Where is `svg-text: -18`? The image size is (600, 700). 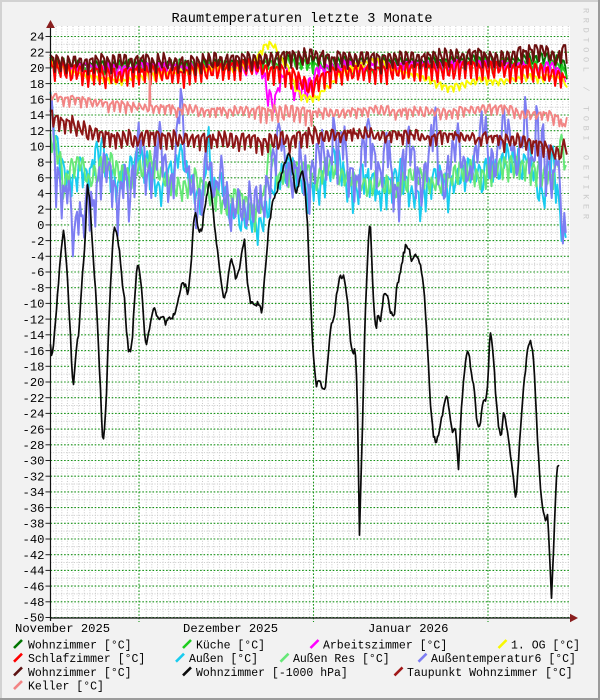 svg-text: -18 is located at coordinates (34, 368).